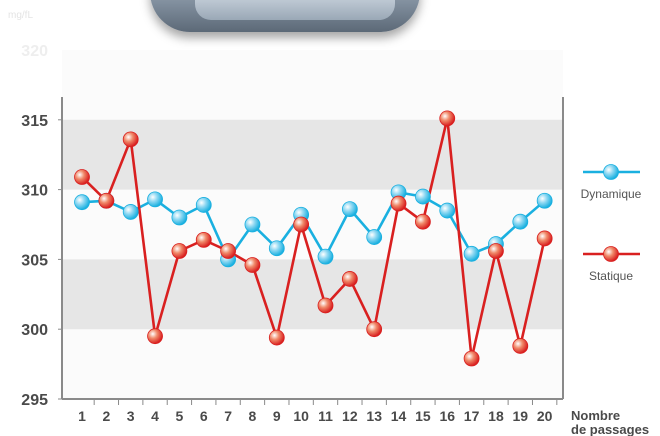 This screenshot has width=660, height=436. Describe the element at coordinates (106, 416) in the screenshot. I see `x-tick-label: 2` at that location.